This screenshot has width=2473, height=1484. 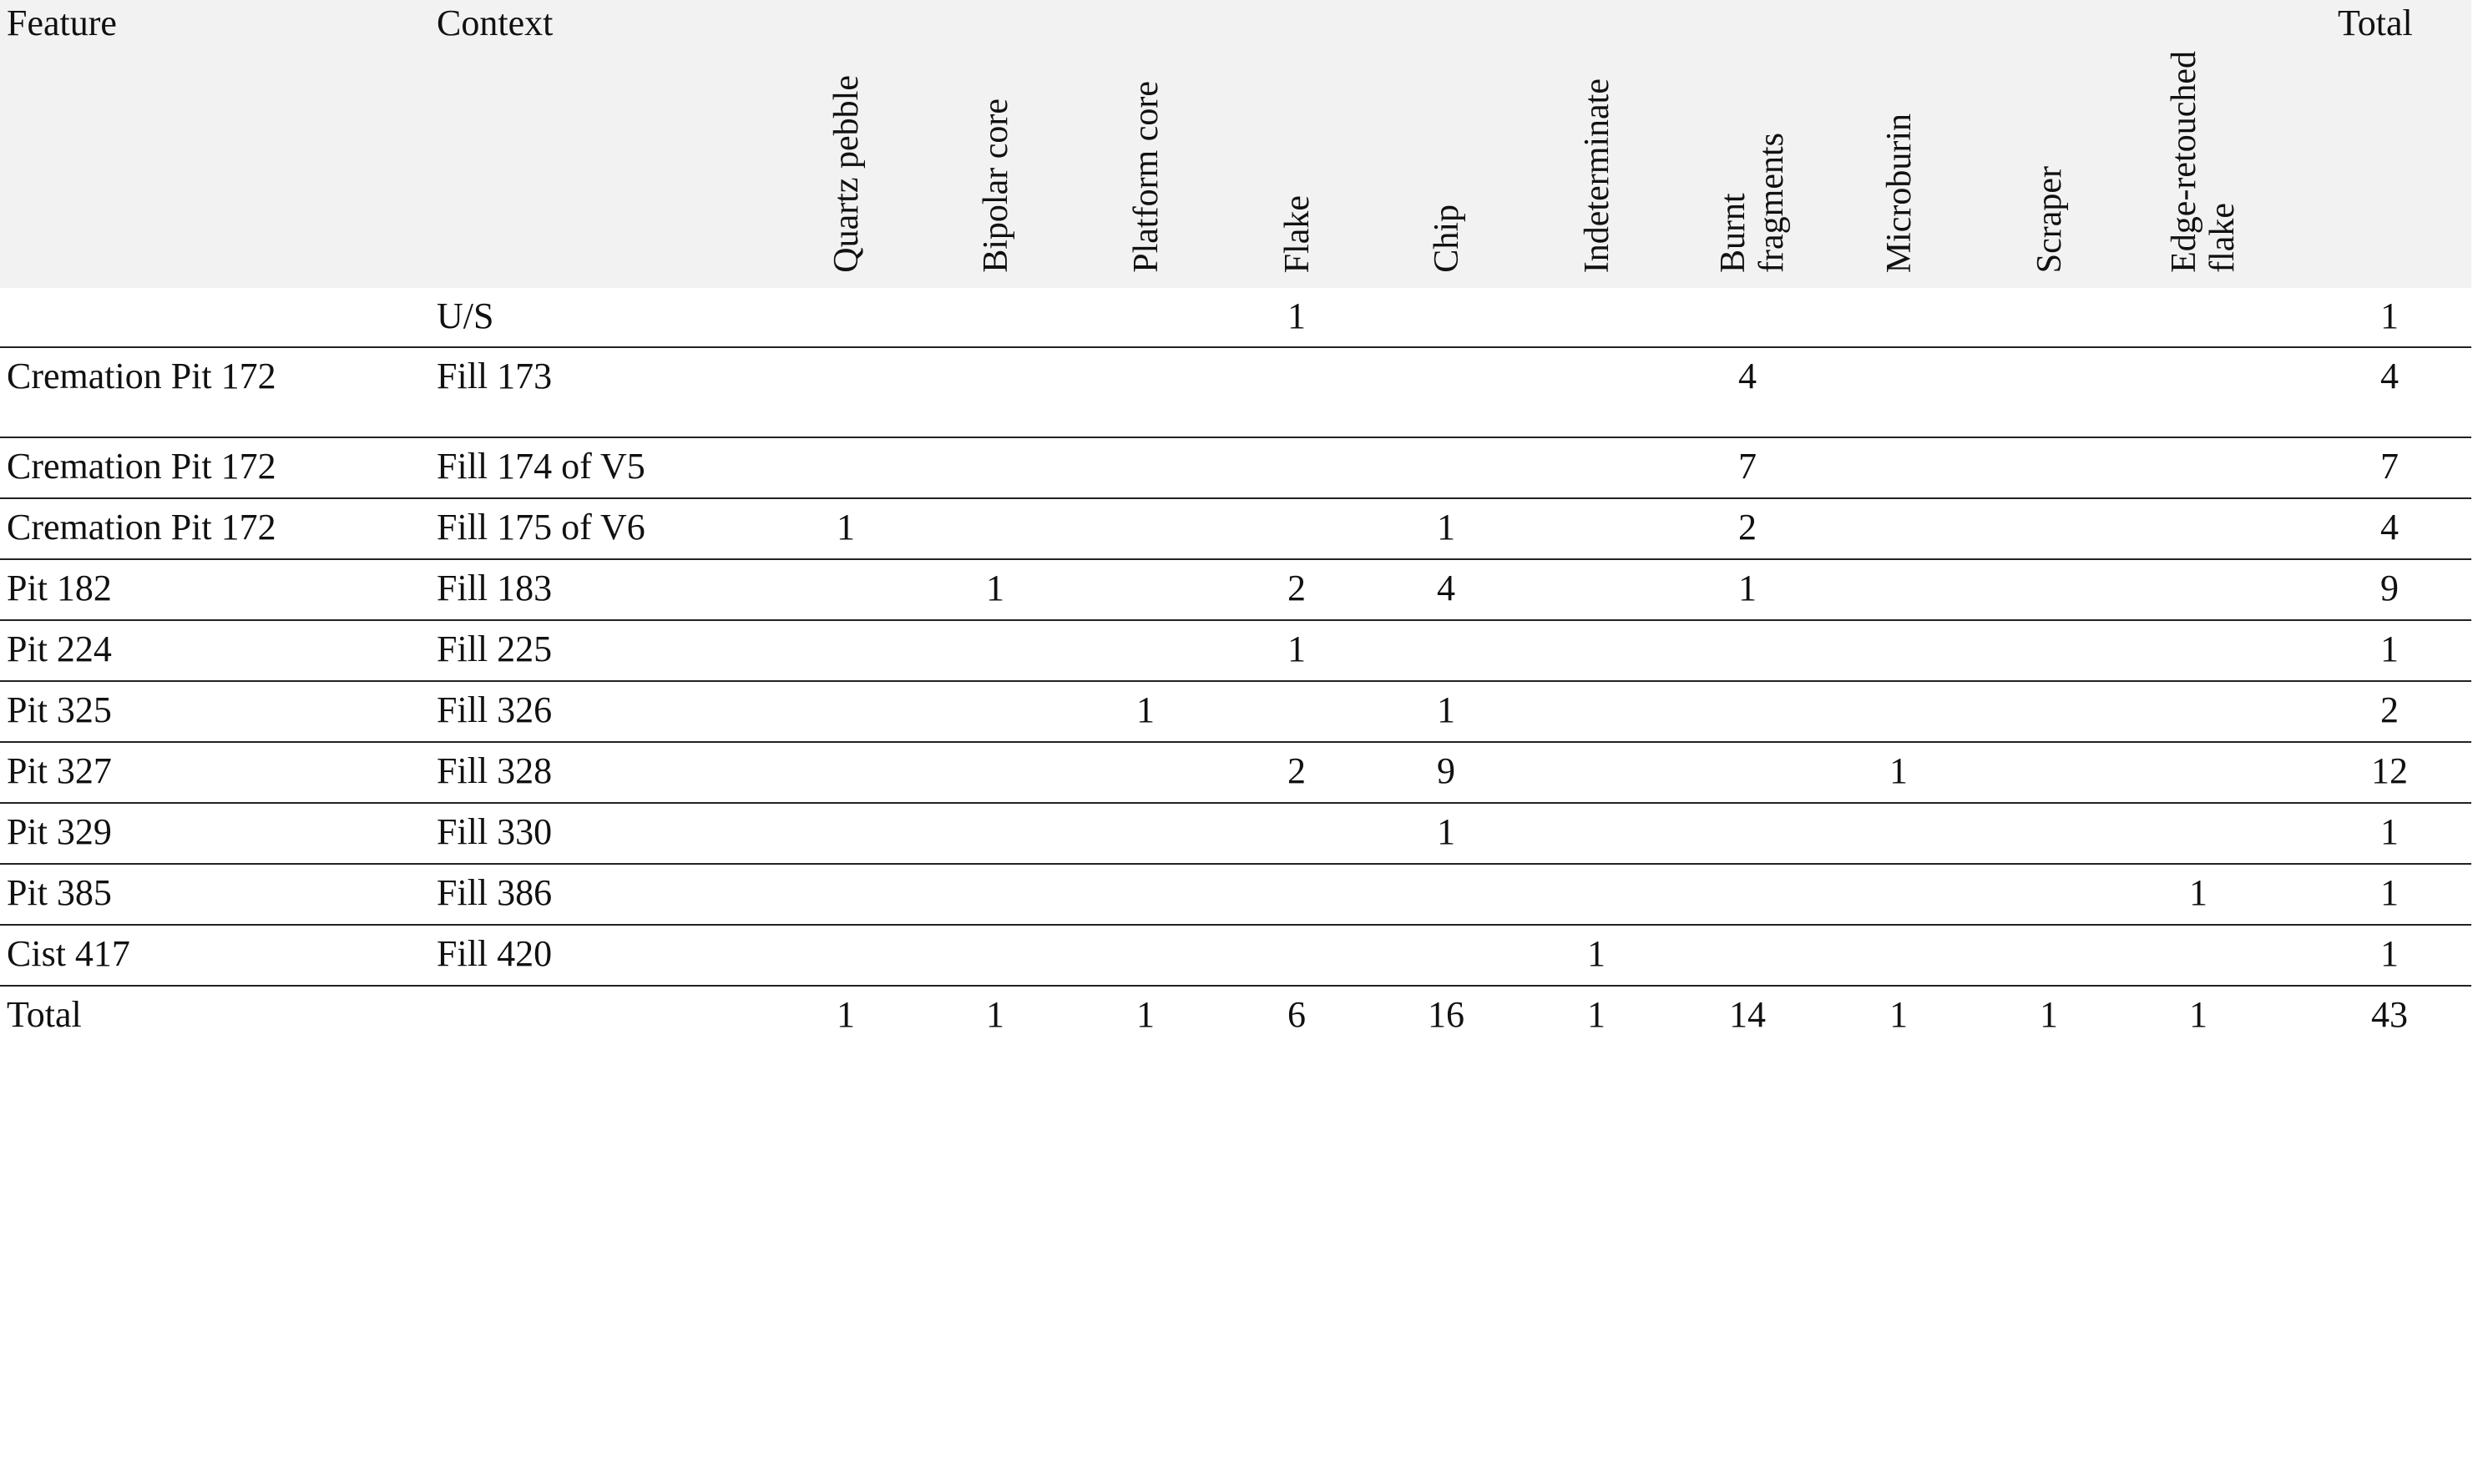 I want to click on table-row: Cist 417 Fill 420 1 1, so click(x=1235, y=956).